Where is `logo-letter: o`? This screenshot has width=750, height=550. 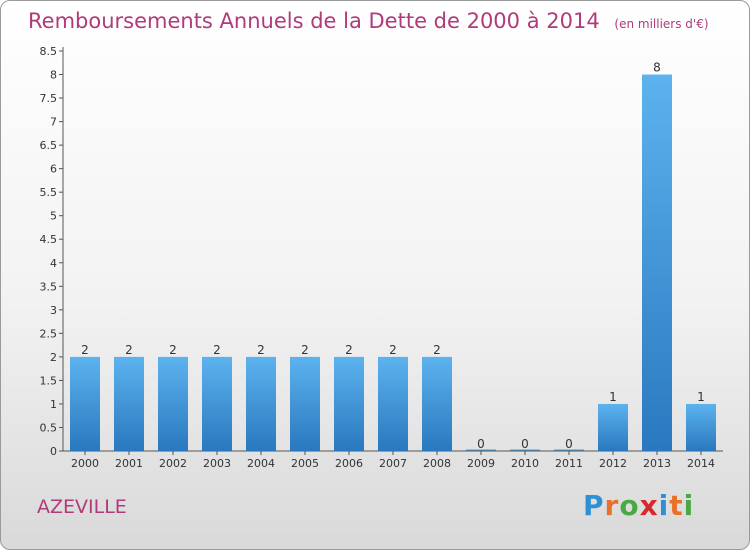
logo-letter: o is located at coordinates (629, 505).